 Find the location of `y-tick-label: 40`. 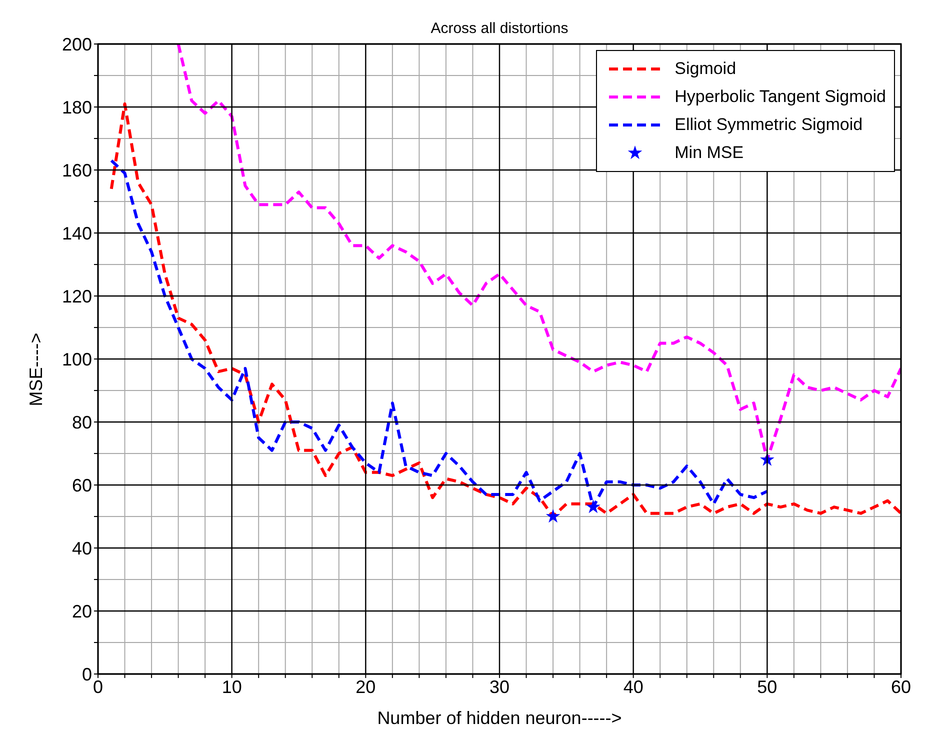

y-tick-label: 40 is located at coordinates (82, 548).